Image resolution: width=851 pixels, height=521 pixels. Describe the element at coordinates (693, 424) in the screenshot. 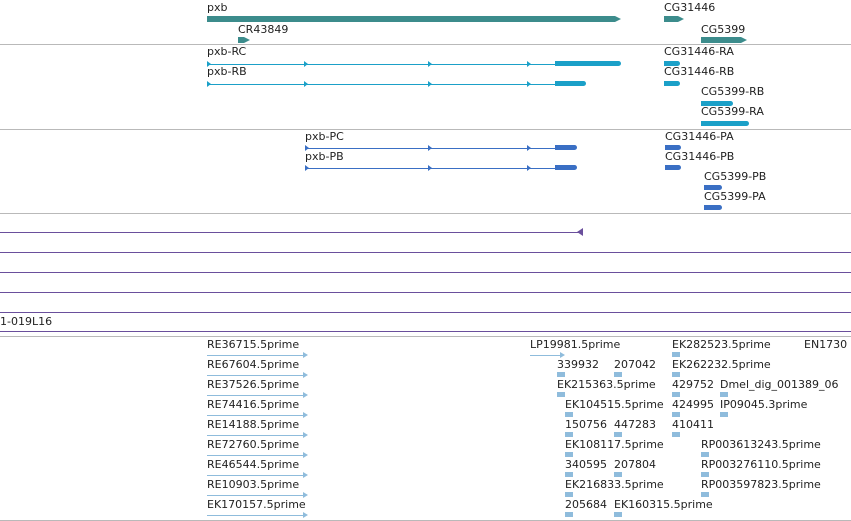

I see `est-label: 410411` at that location.